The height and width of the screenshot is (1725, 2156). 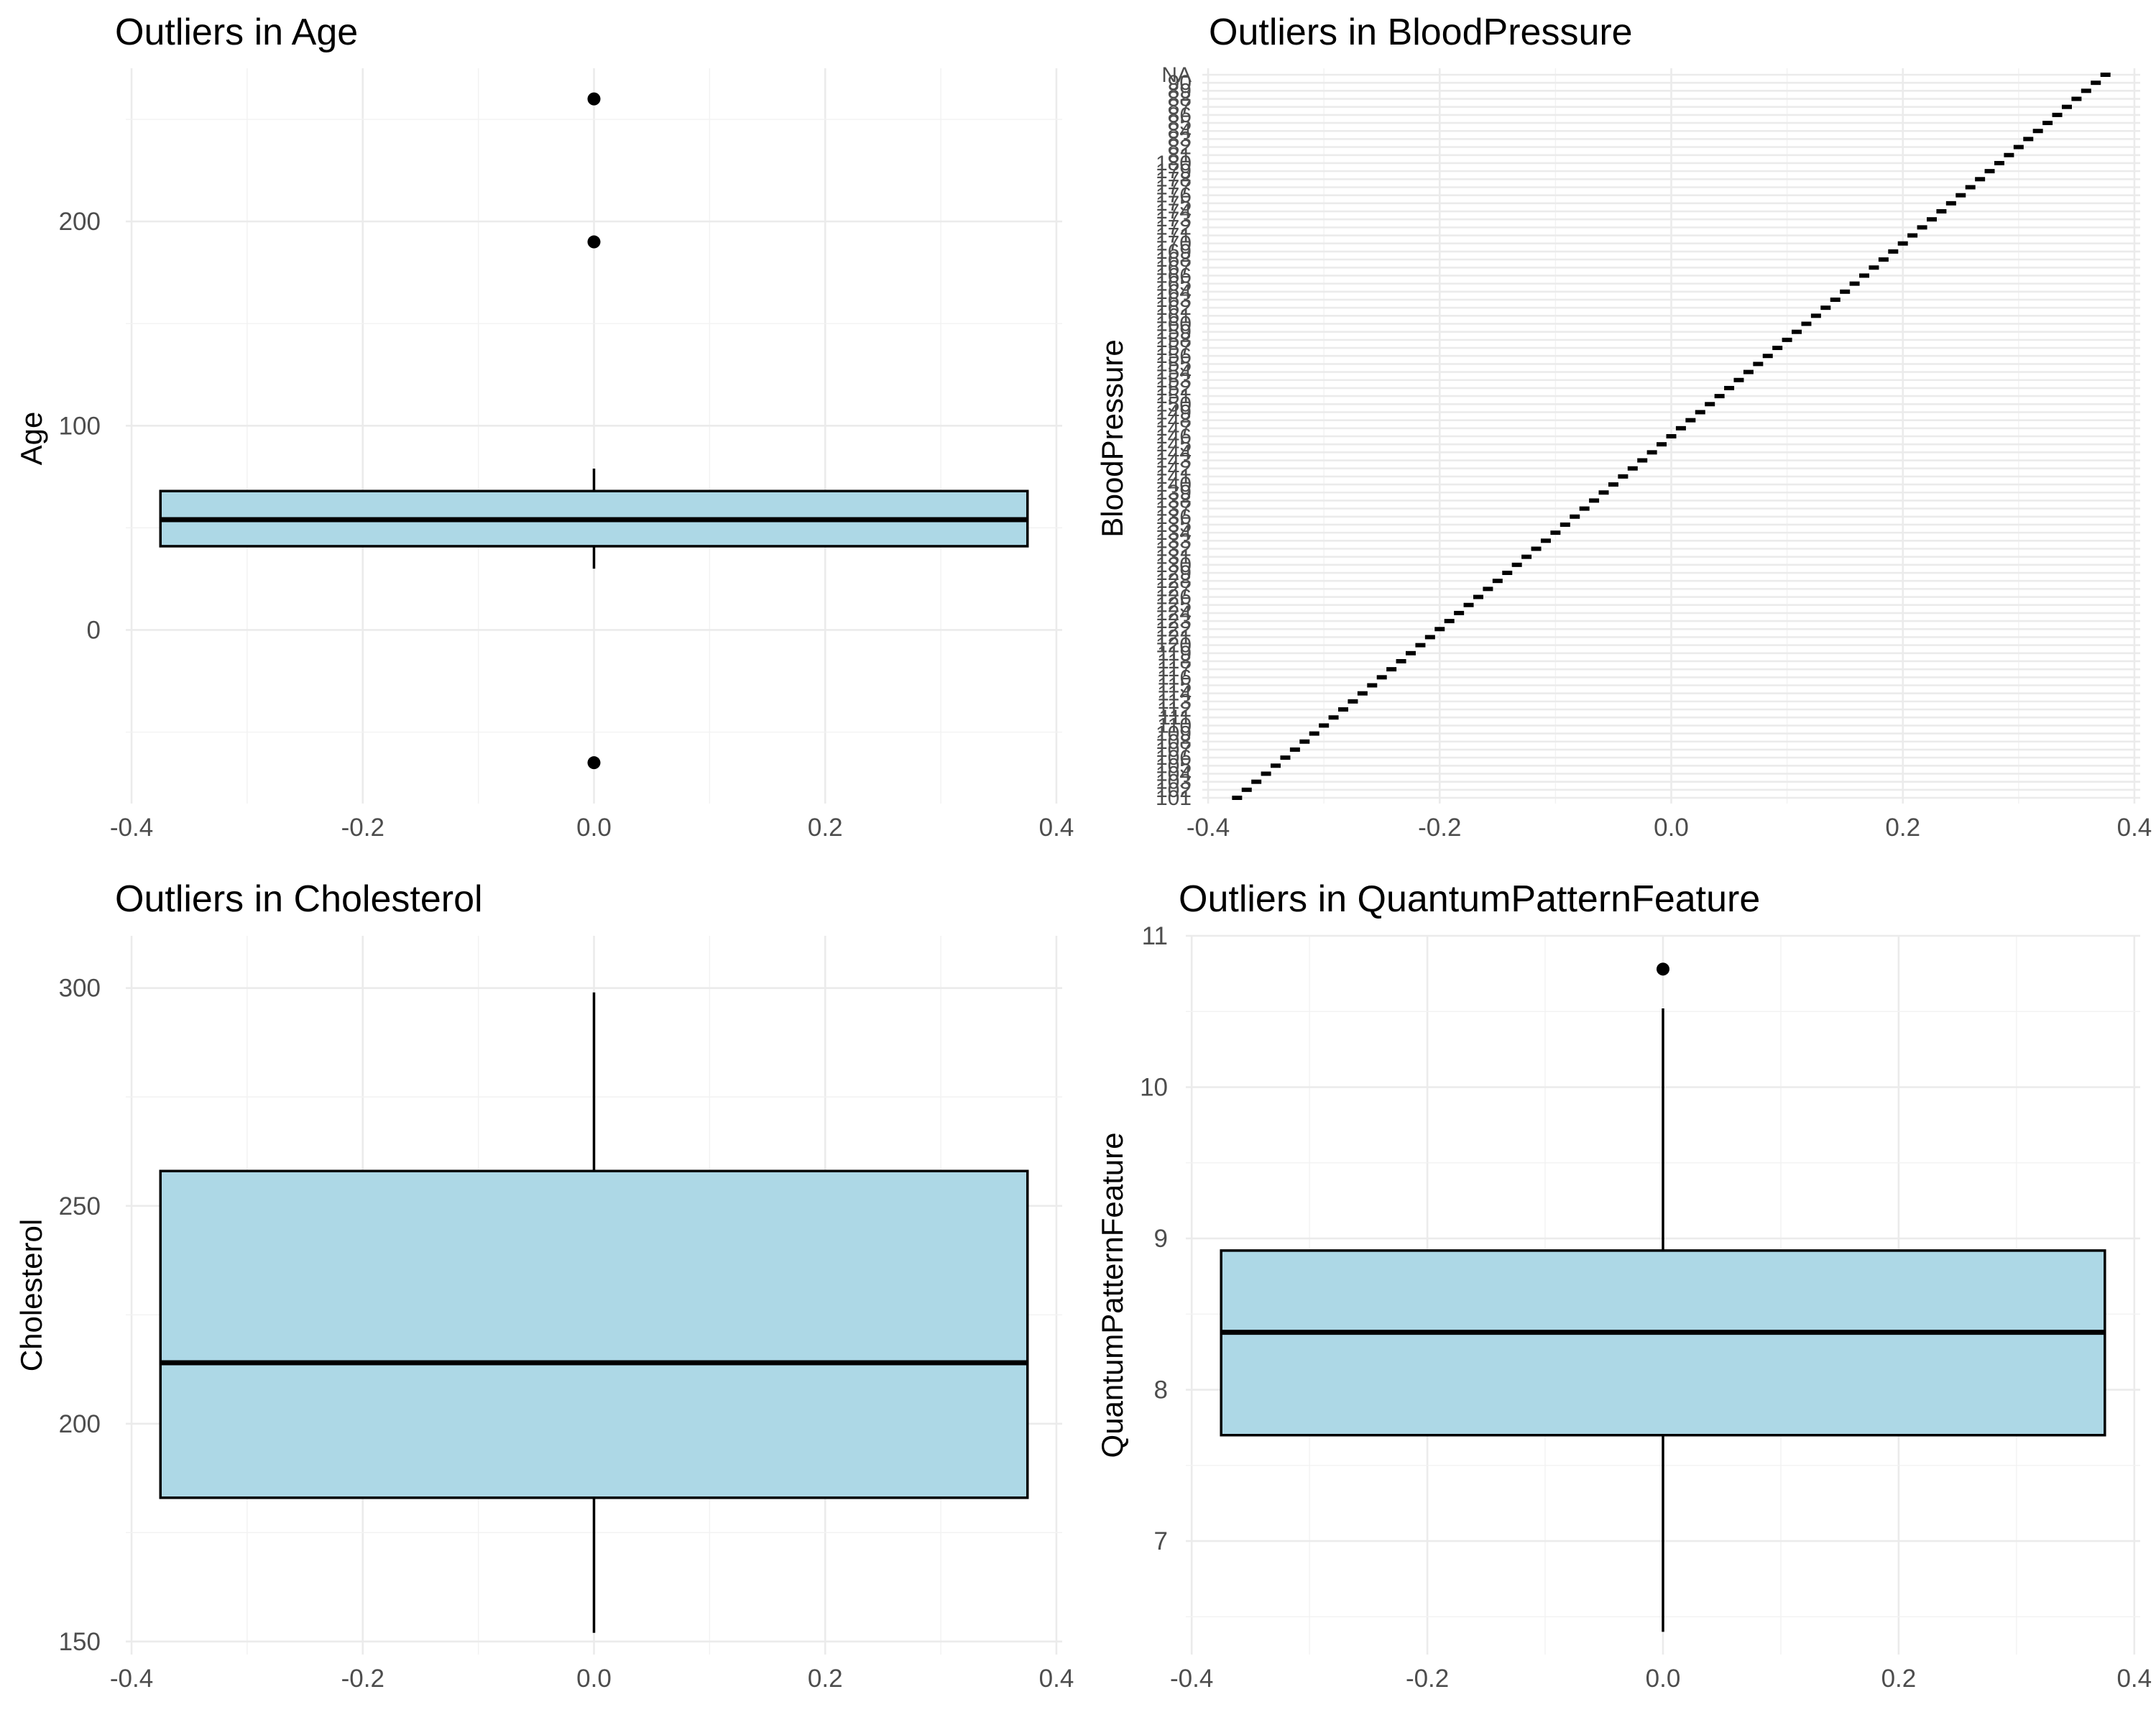 I want to click on y-tick-label: 100, so click(x=80, y=426).